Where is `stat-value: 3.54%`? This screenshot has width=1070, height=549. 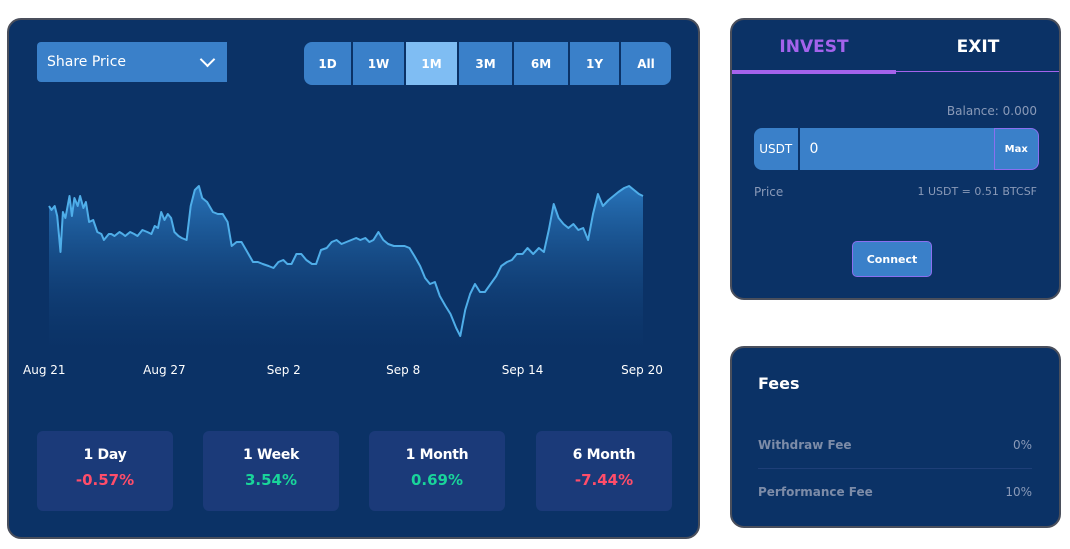 stat-value: 3.54% is located at coordinates (271, 480).